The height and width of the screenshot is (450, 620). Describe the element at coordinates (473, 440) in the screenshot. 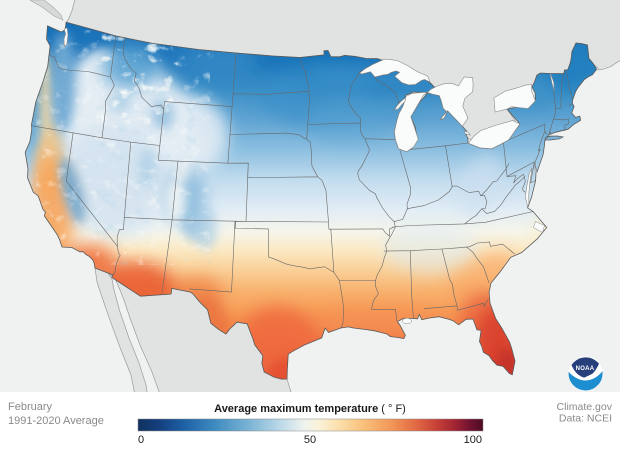

I see `svg-text: 100` at that location.